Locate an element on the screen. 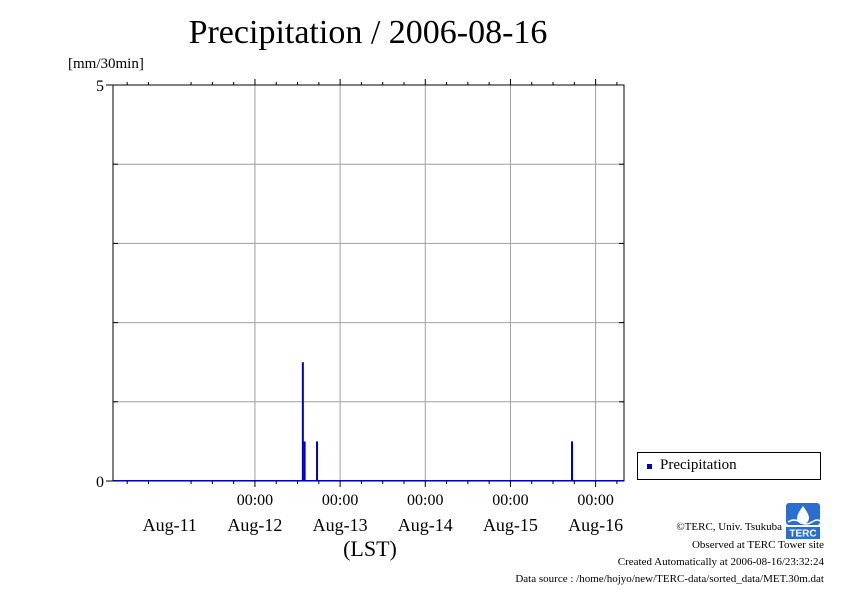 Image resolution: width=842 pixels, height=595 pixels. observed-text: Observed at TERC Tower site is located at coordinates (757, 545).